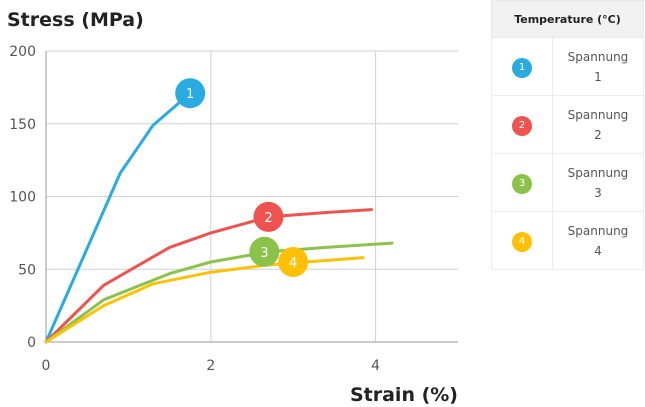 Image resolution: width=645 pixels, height=407 pixels. I want to click on legend-dot: 1, so click(522, 68).